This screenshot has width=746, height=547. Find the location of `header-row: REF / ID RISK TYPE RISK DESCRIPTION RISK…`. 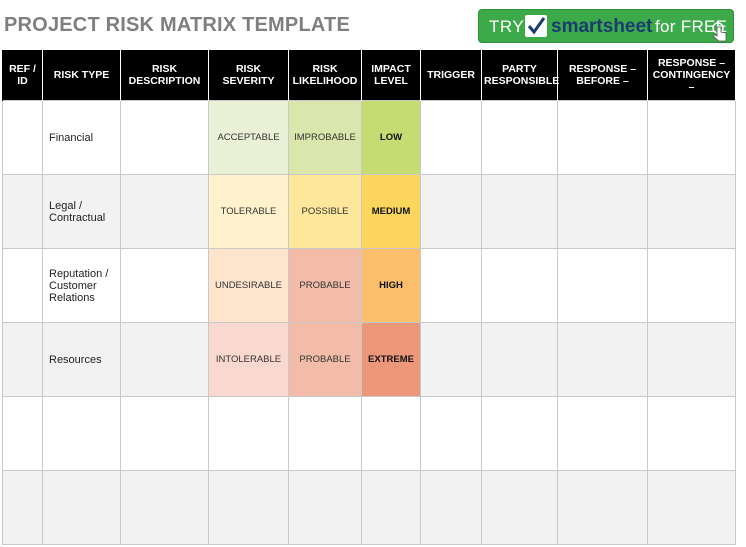

header-row: REF / ID RISK TYPE RISK DESCRIPTION RISK… is located at coordinates (369, 75).